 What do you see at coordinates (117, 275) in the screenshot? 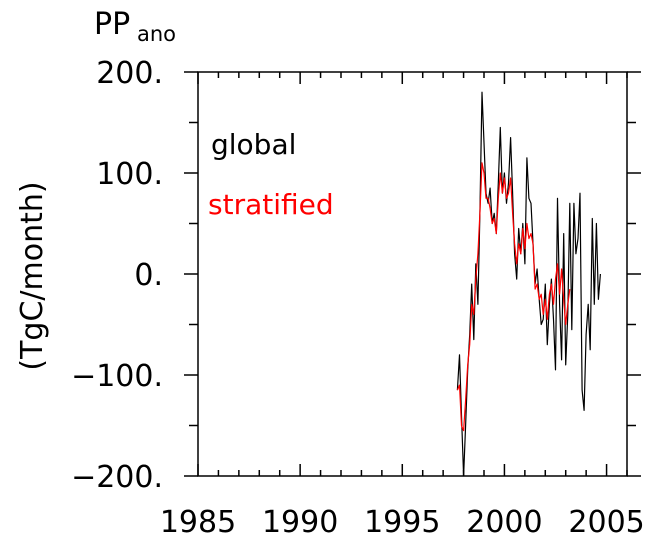
I see `y-axis-tick-labels: 200. 100. 0. −100. −200.` at bounding box center [117, 275].